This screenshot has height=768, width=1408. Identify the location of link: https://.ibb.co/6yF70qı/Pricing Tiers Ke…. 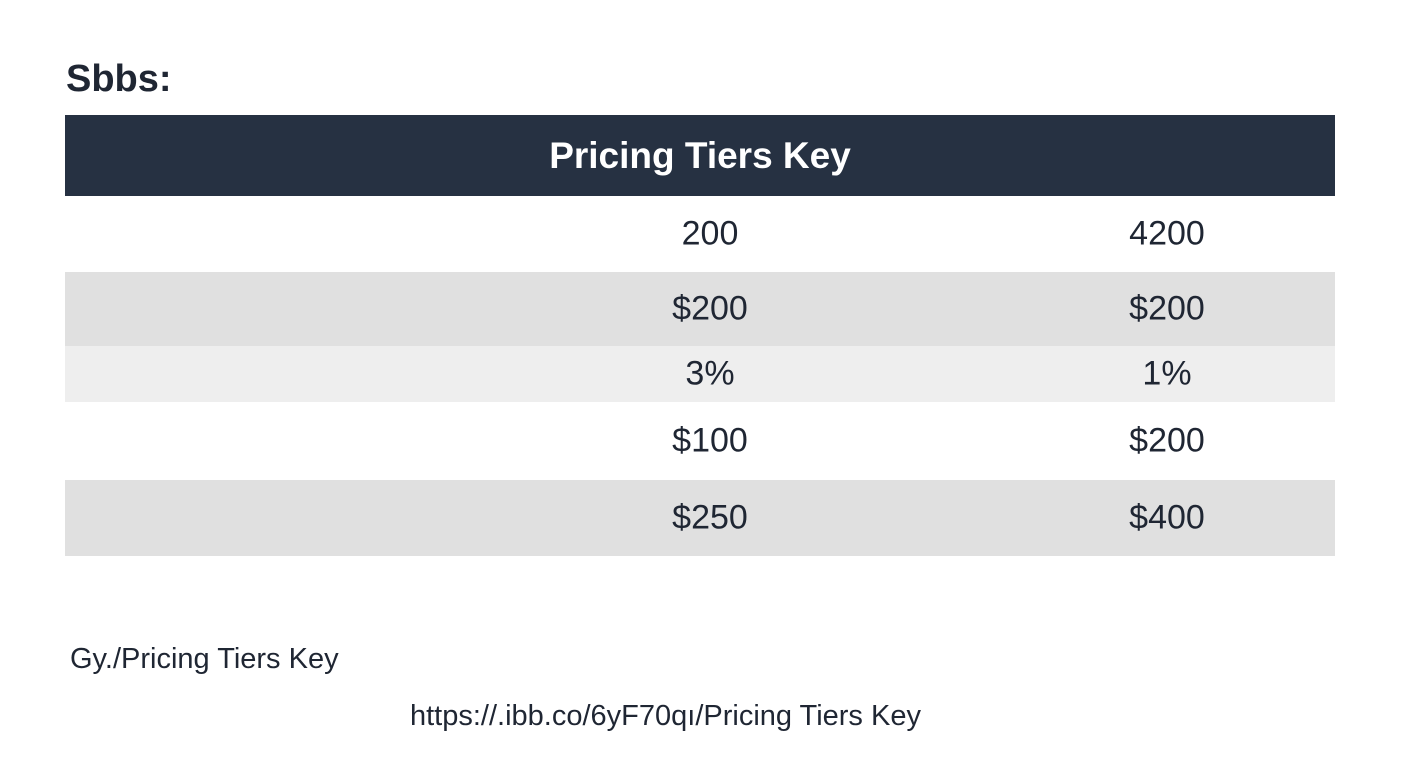
(665, 716).